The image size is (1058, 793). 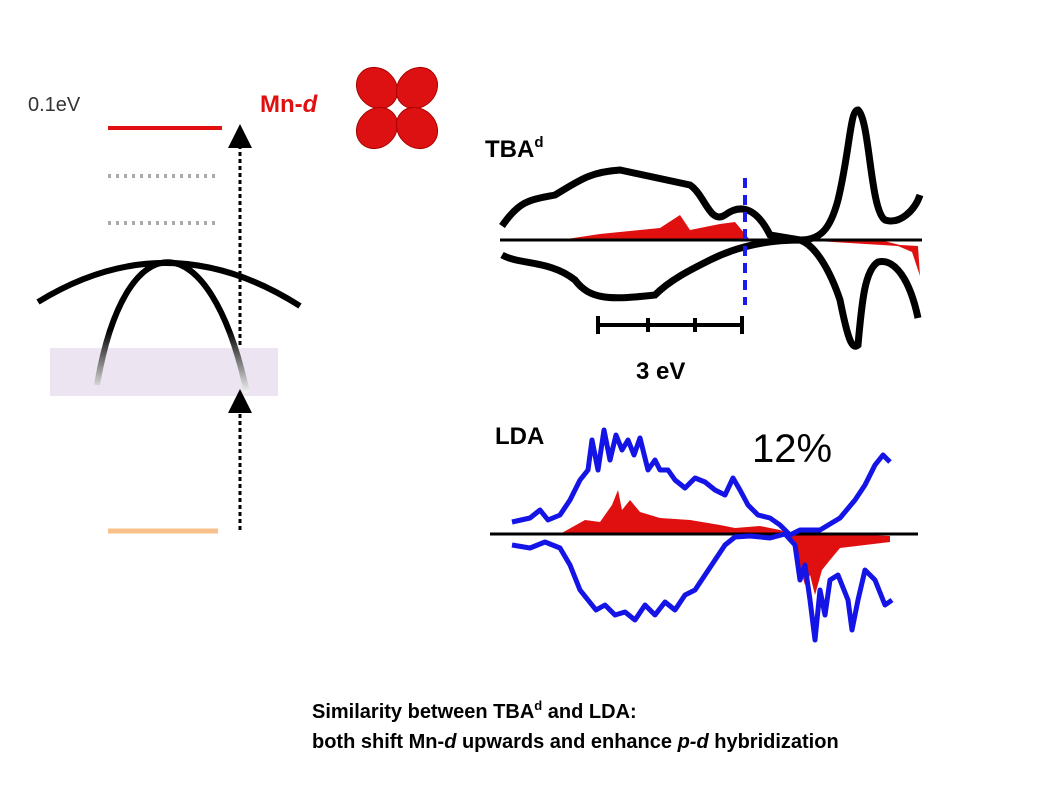 What do you see at coordinates (54, 105) in the screenshot?
I see `energy-label: 0.1eV` at bounding box center [54, 105].